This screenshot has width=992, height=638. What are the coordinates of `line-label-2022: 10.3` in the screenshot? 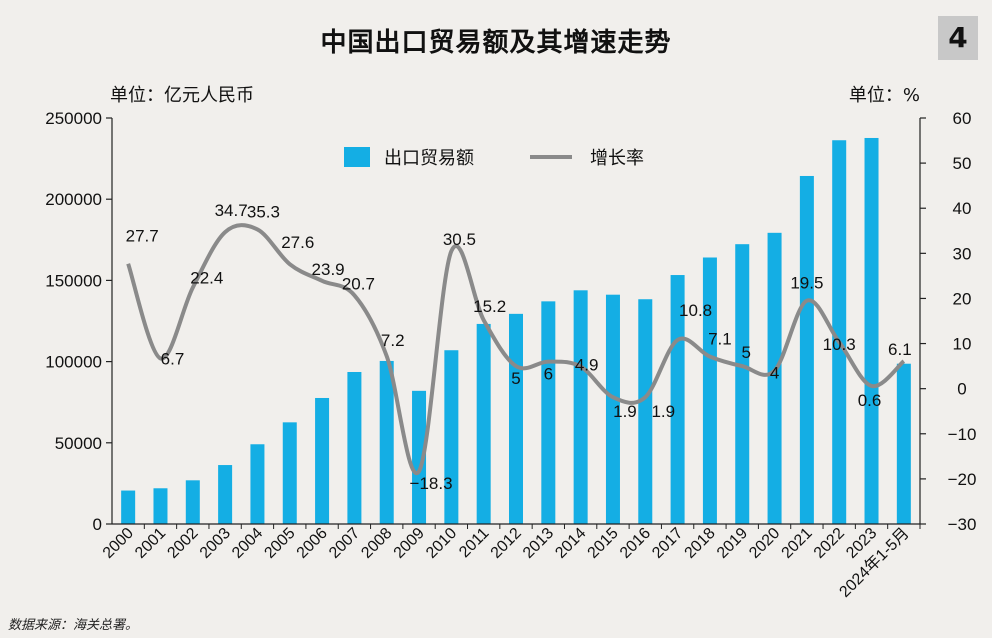 It's located at (839, 344).